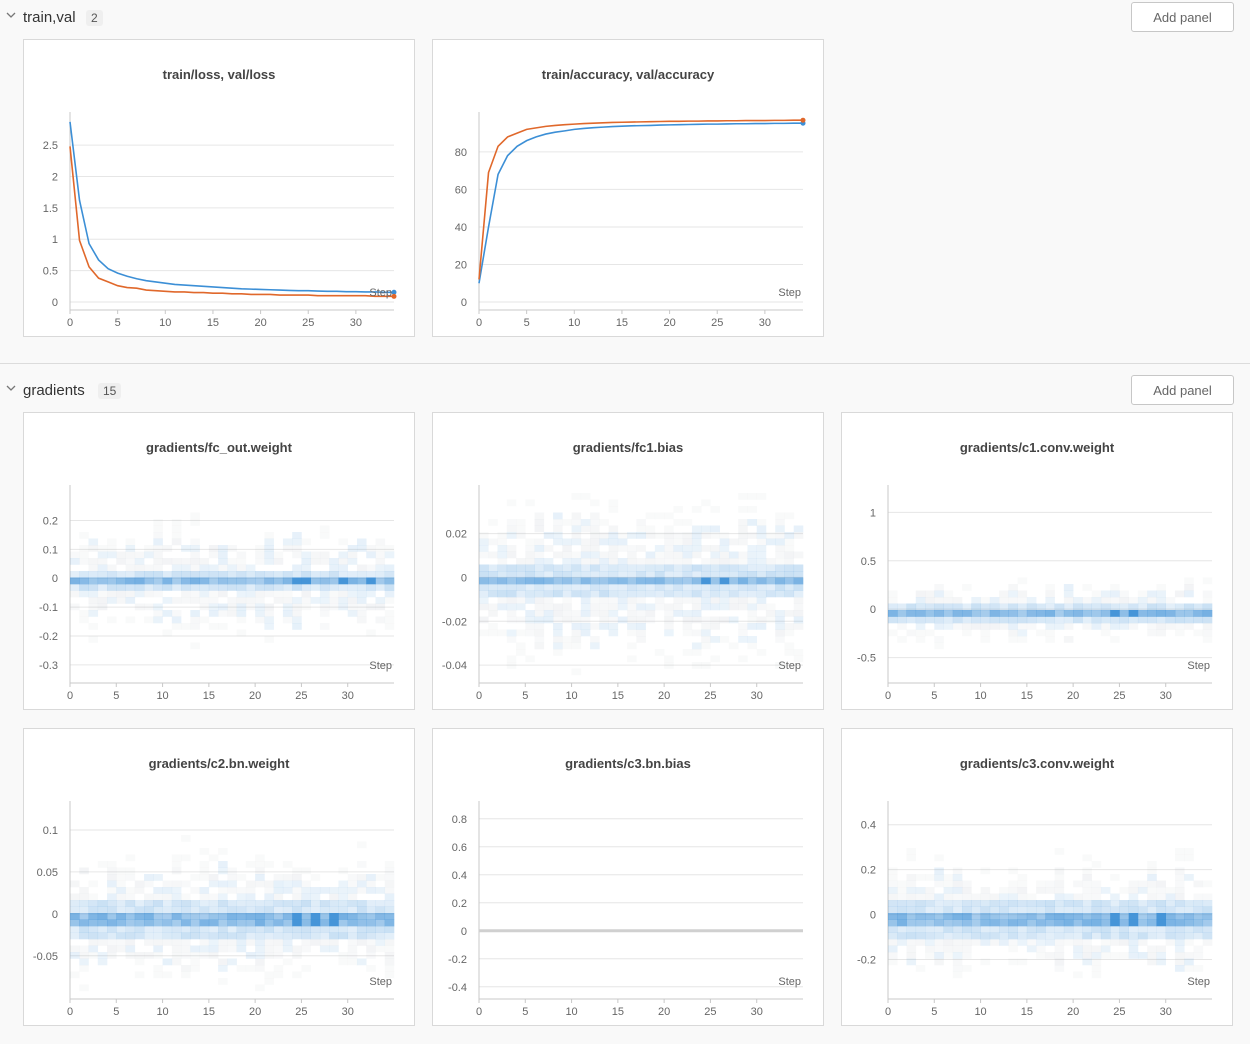  What do you see at coordinates (479, 323) in the screenshot?
I see `x-tick-label: 0` at bounding box center [479, 323].